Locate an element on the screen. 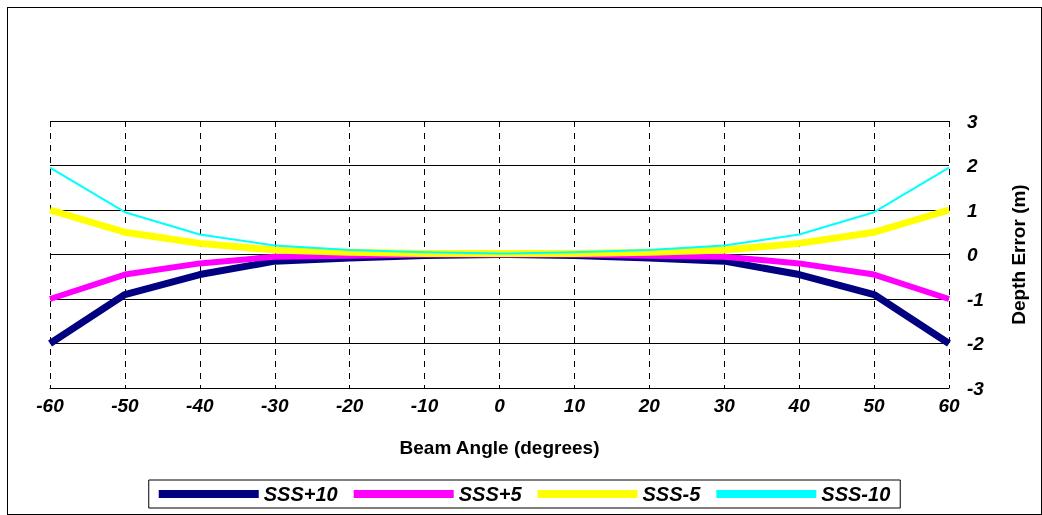  y-tick-label: -1 is located at coordinates (975, 299).